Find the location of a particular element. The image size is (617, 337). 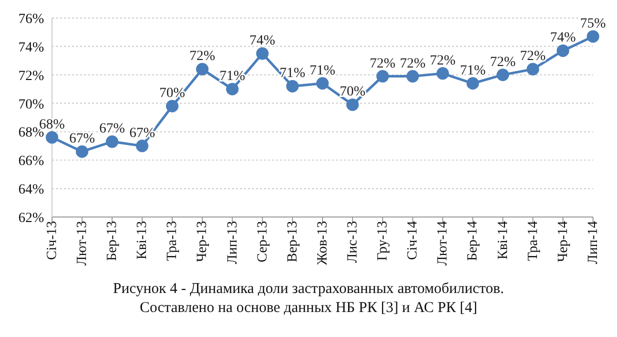

x-tick-label: Кві-13 is located at coordinates (142, 240).